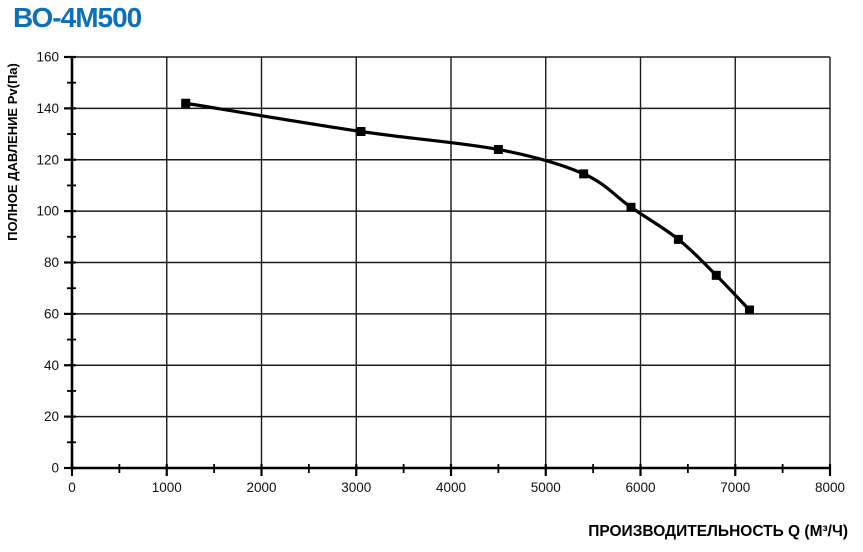 The height and width of the screenshot is (552, 863). I want to click on y-tick-label: 20, so click(51, 416).